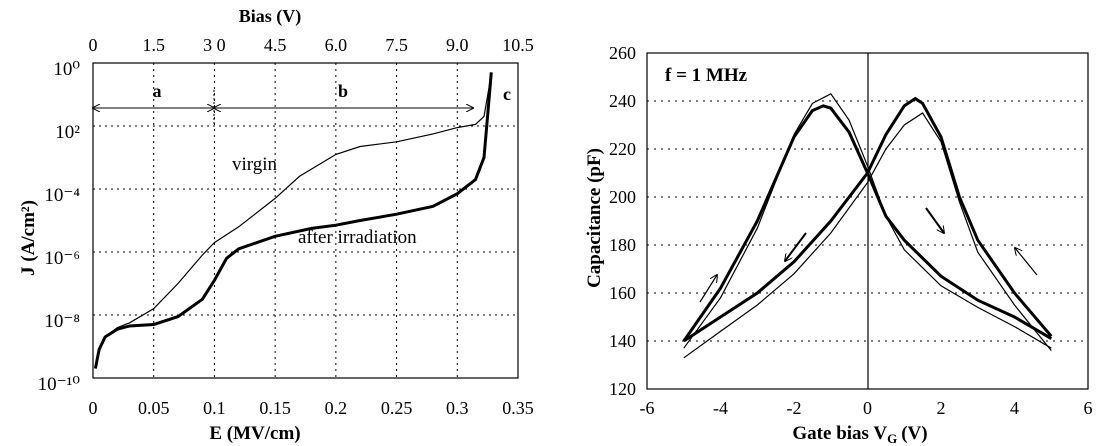 This screenshot has width=1101, height=446. What do you see at coordinates (154, 408) in the screenshot?
I see `x-tick-label: 0.05` at bounding box center [154, 408].